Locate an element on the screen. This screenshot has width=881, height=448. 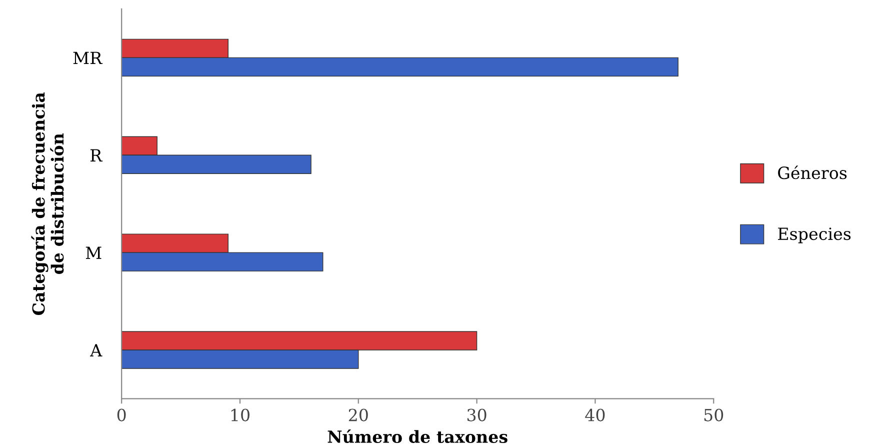
x-tick-label: 10 is located at coordinates (240, 415).